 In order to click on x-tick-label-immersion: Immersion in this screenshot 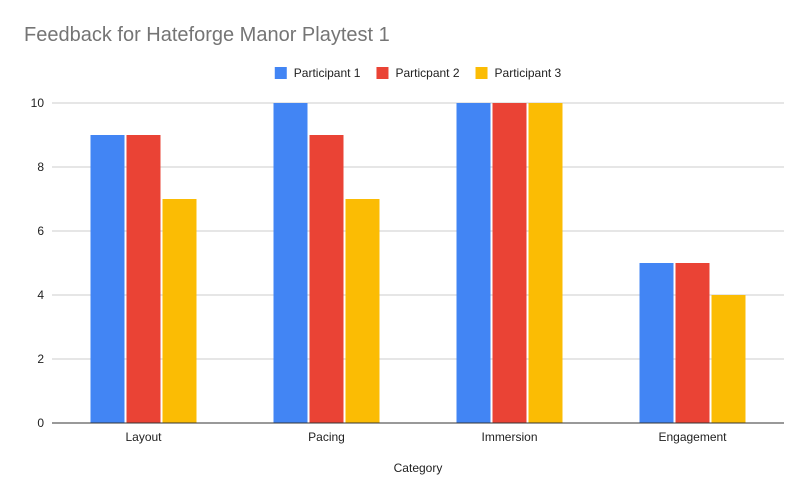, I will do `click(509, 437)`.